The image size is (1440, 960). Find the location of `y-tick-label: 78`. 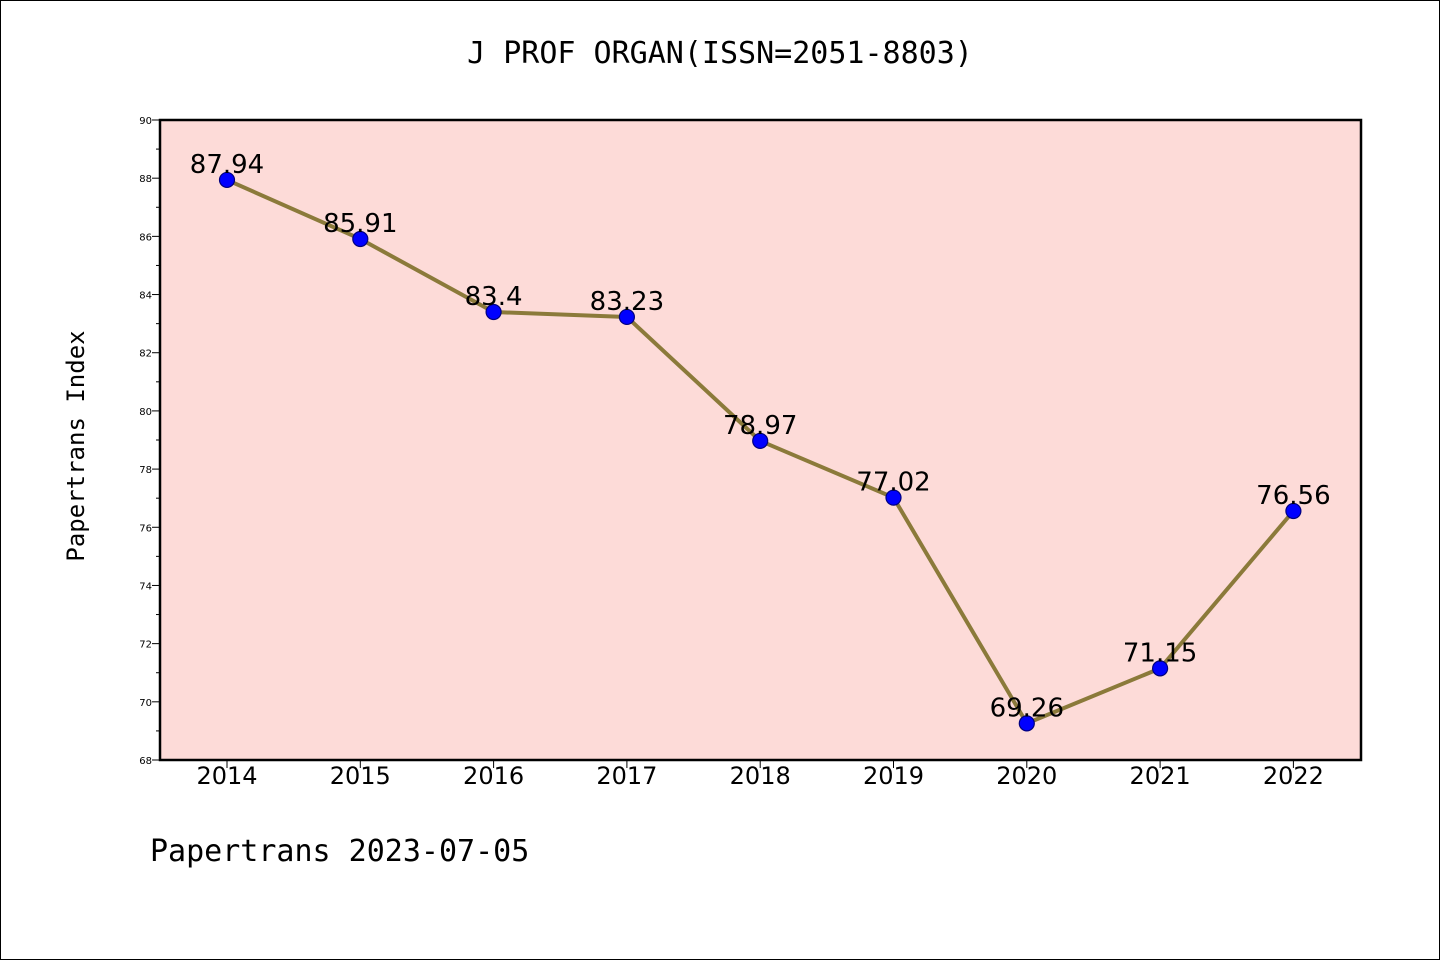

y-tick-label: 78 is located at coordinates (145, 470).